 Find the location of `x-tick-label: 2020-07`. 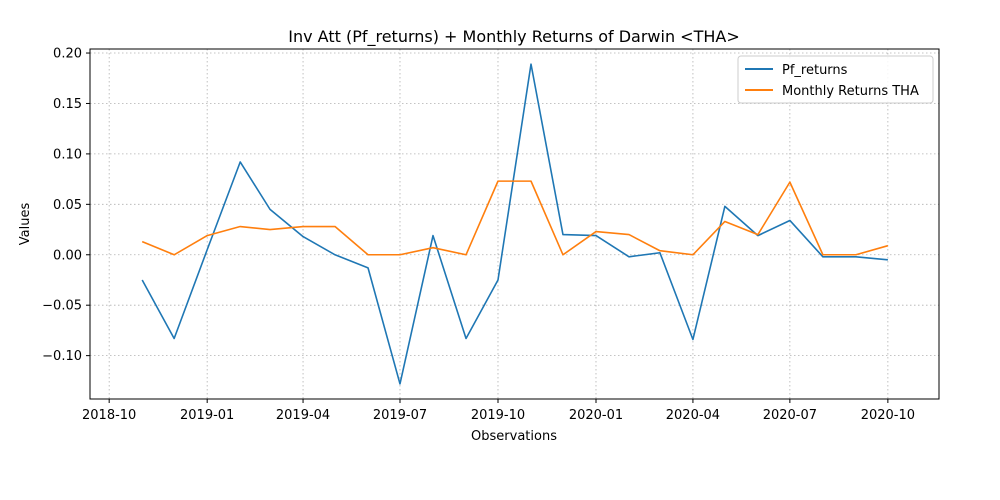

x-tick-label: 2020-07 is located at coordinates (790, 415).